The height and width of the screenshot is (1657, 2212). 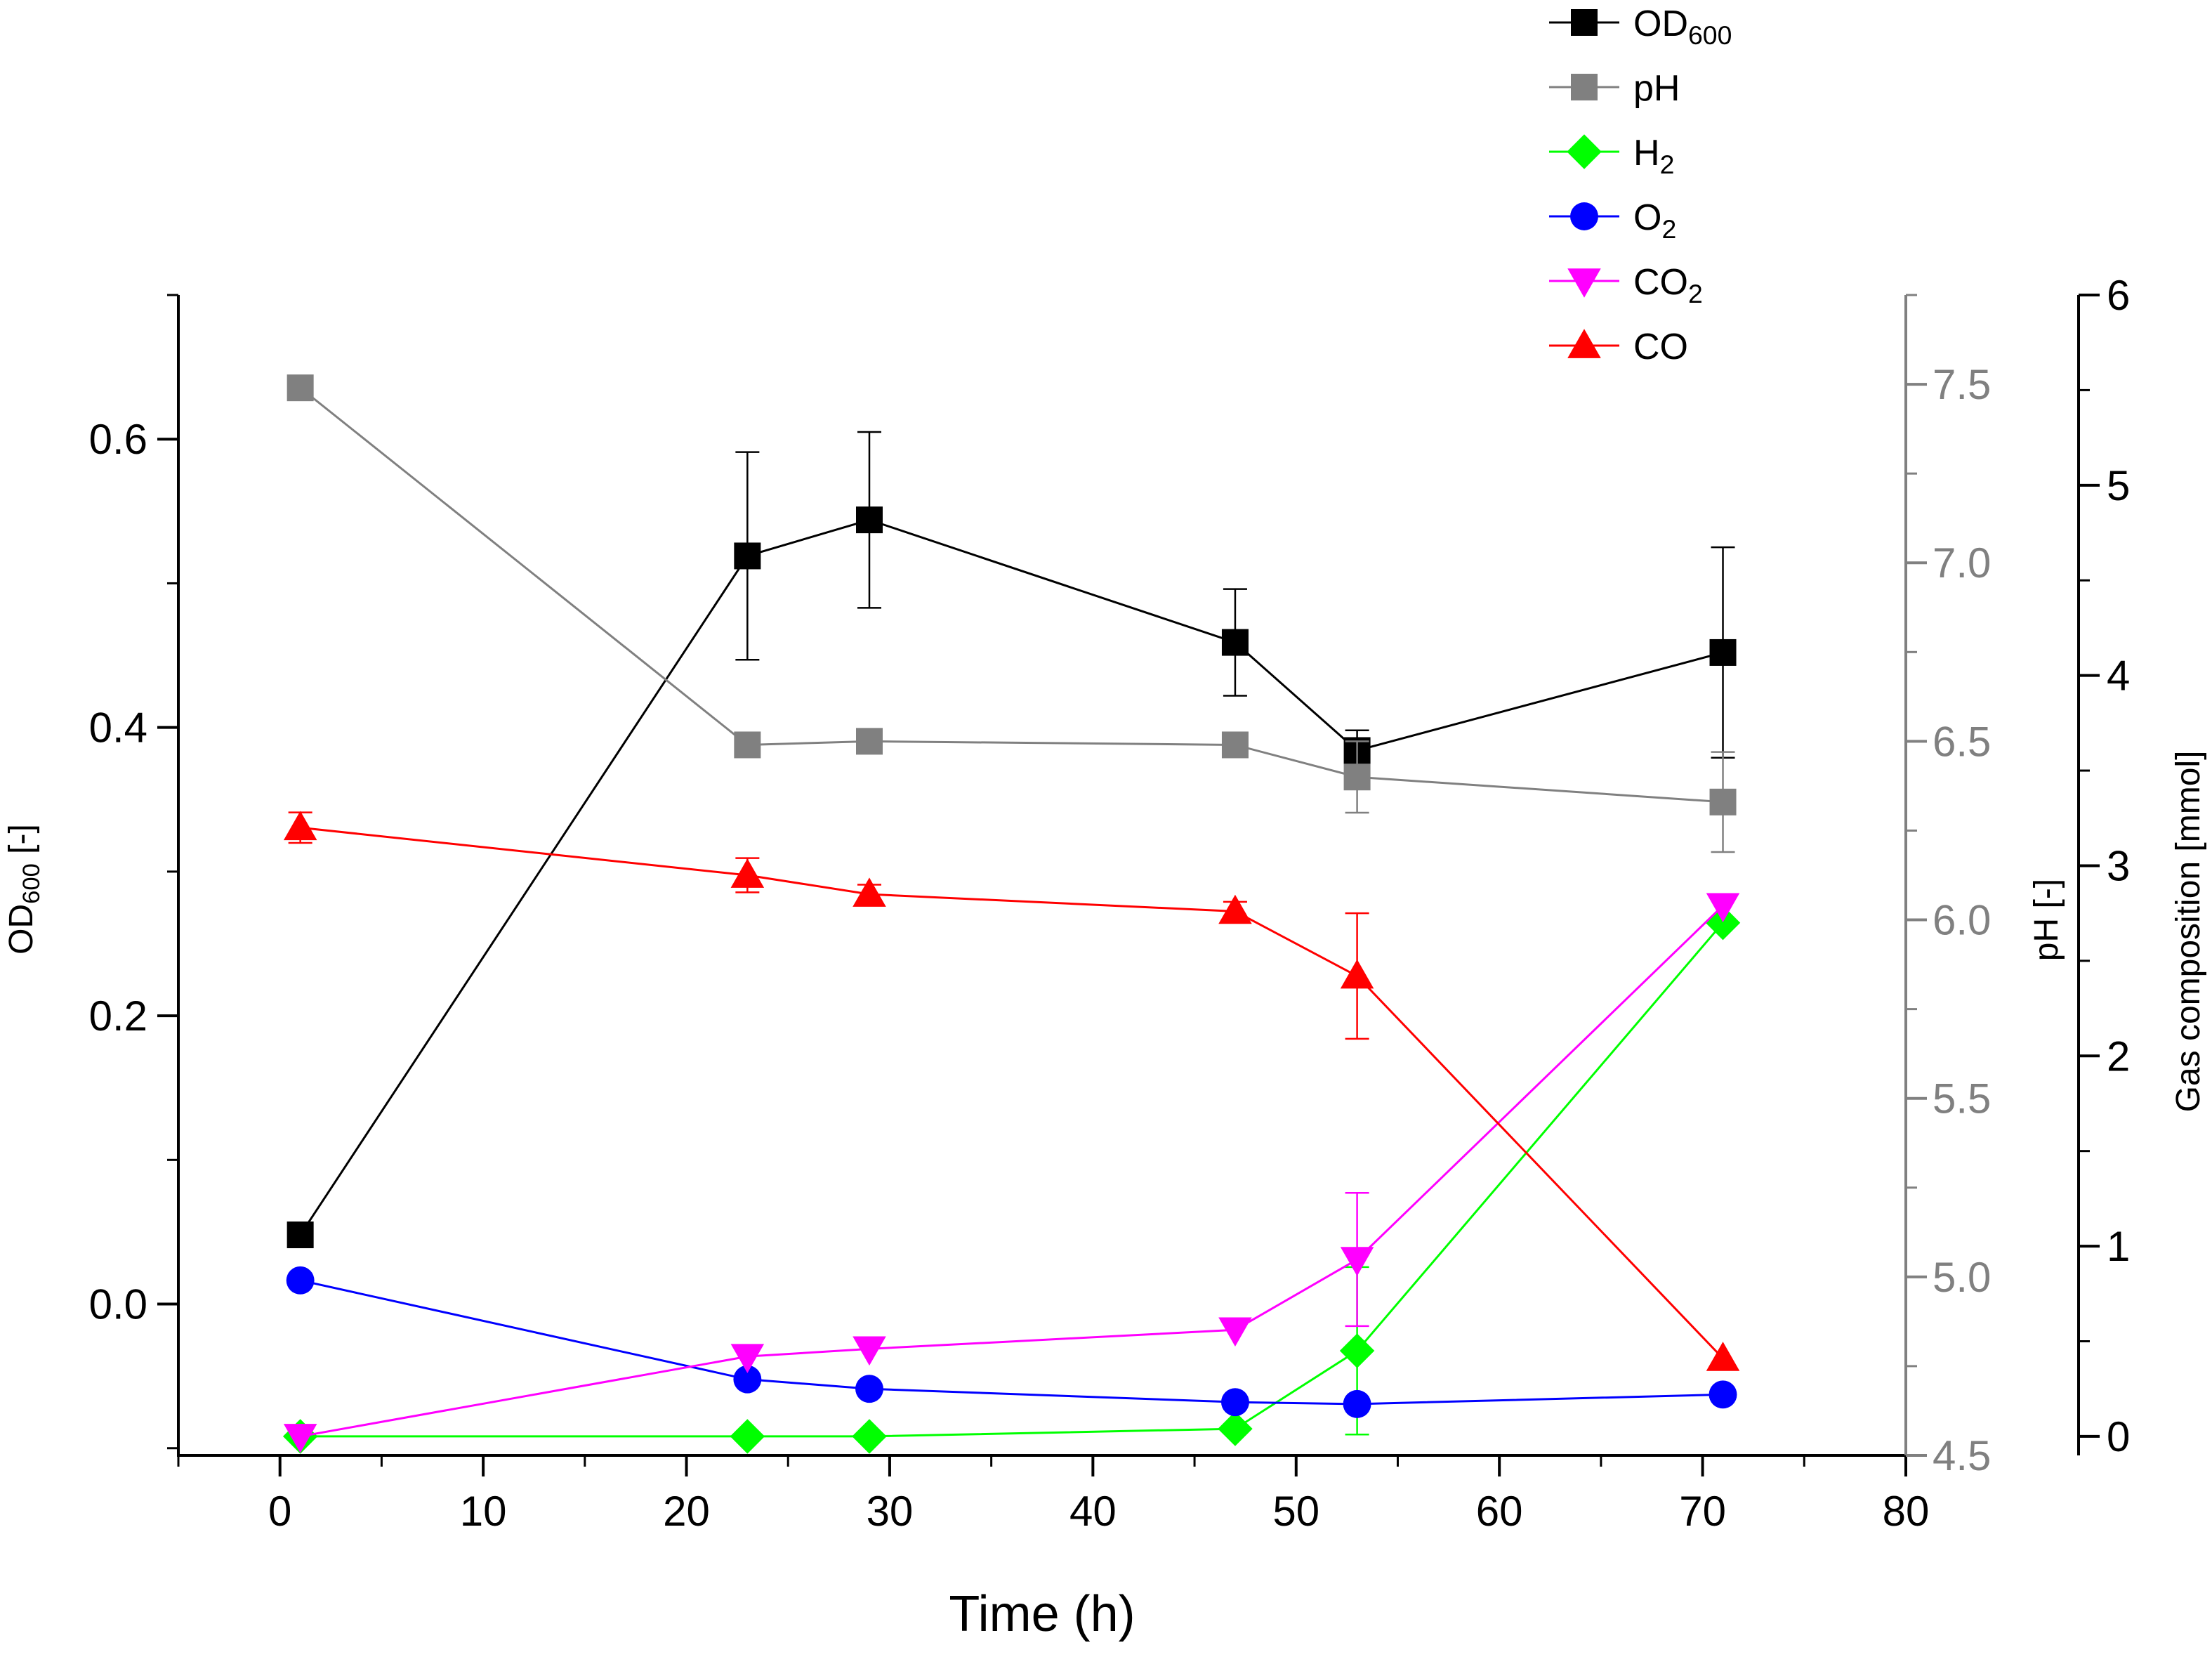 I want to click on y-ph-tick-label: 7.0, so click(x=1962, y=563).